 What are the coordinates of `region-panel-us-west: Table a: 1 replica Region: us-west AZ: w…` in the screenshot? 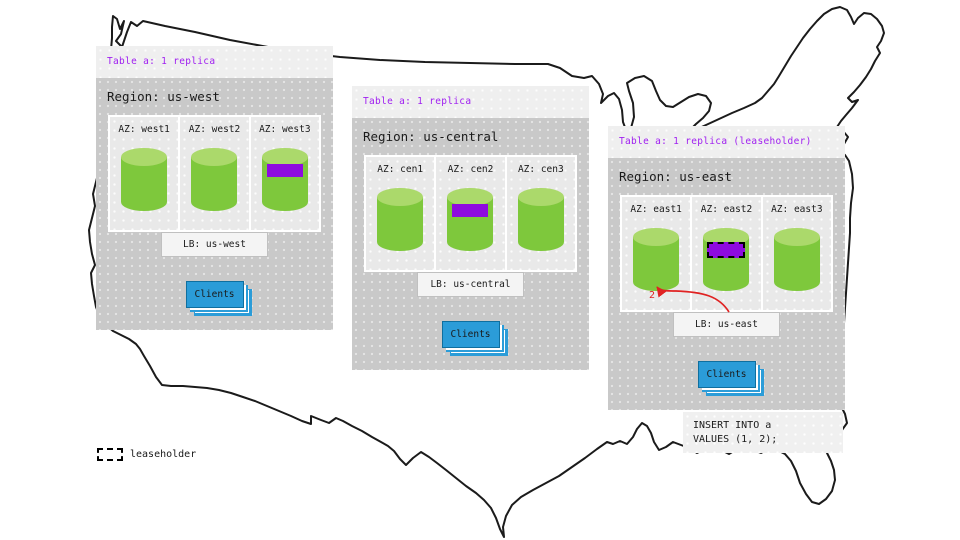 It's located at (214, 188).